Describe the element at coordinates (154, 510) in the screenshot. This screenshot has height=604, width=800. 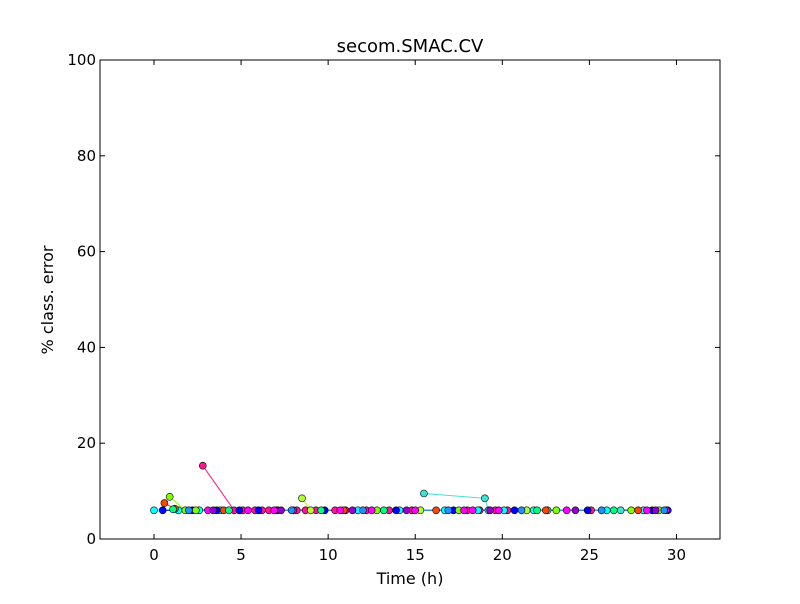
I see `series-1-point` at that location.